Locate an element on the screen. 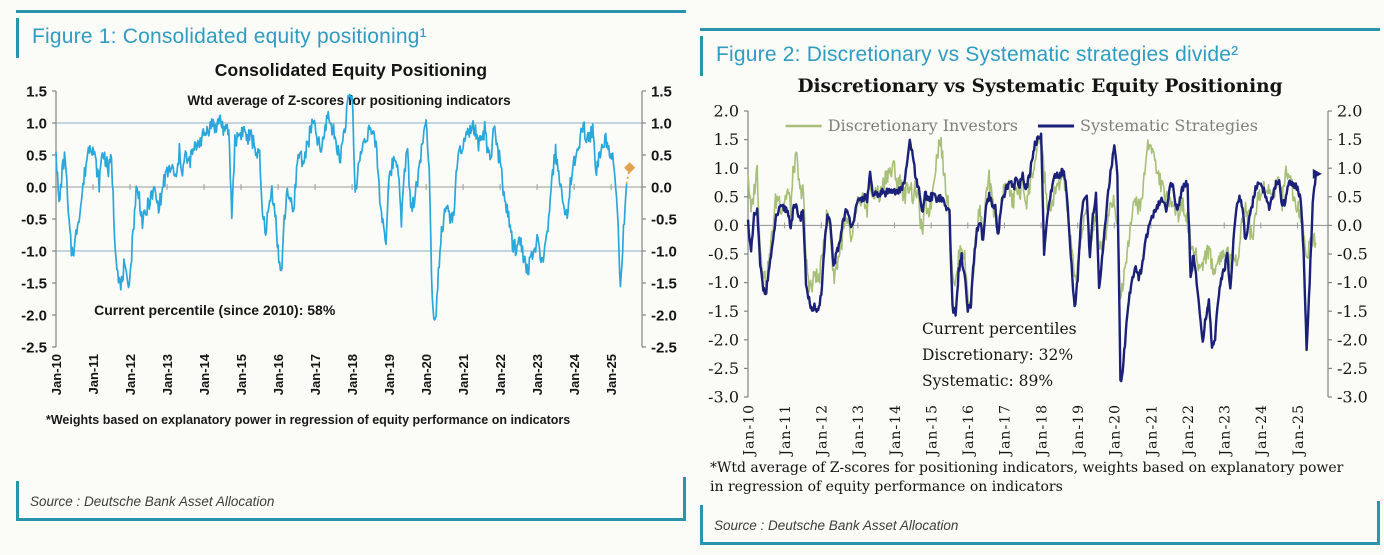 The height and width of the screenshot is (555, 1384). legend-label-1: Systematic Strategies is located at coordinates (1169, 125).